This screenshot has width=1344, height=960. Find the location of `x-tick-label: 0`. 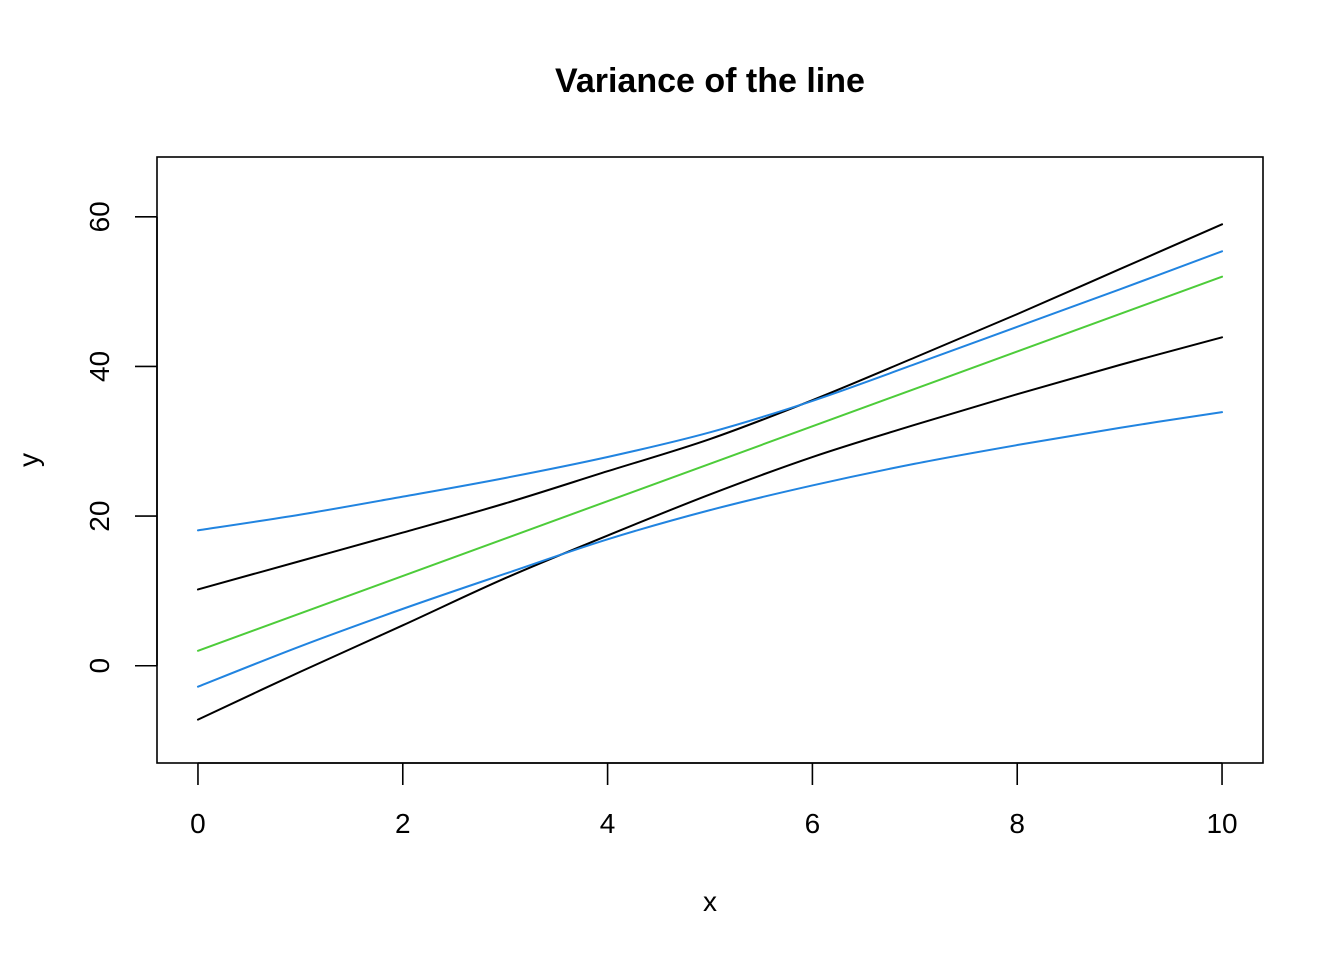

x-tick-label: 0 is located at coordinates (198, 823).